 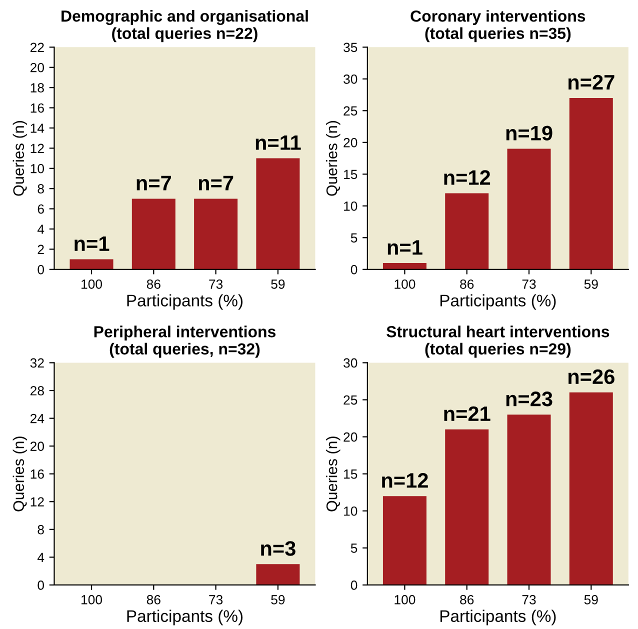 I want to click on chart-title: Demographic and organisational (total queries n=22), so click(x=185, y=26).